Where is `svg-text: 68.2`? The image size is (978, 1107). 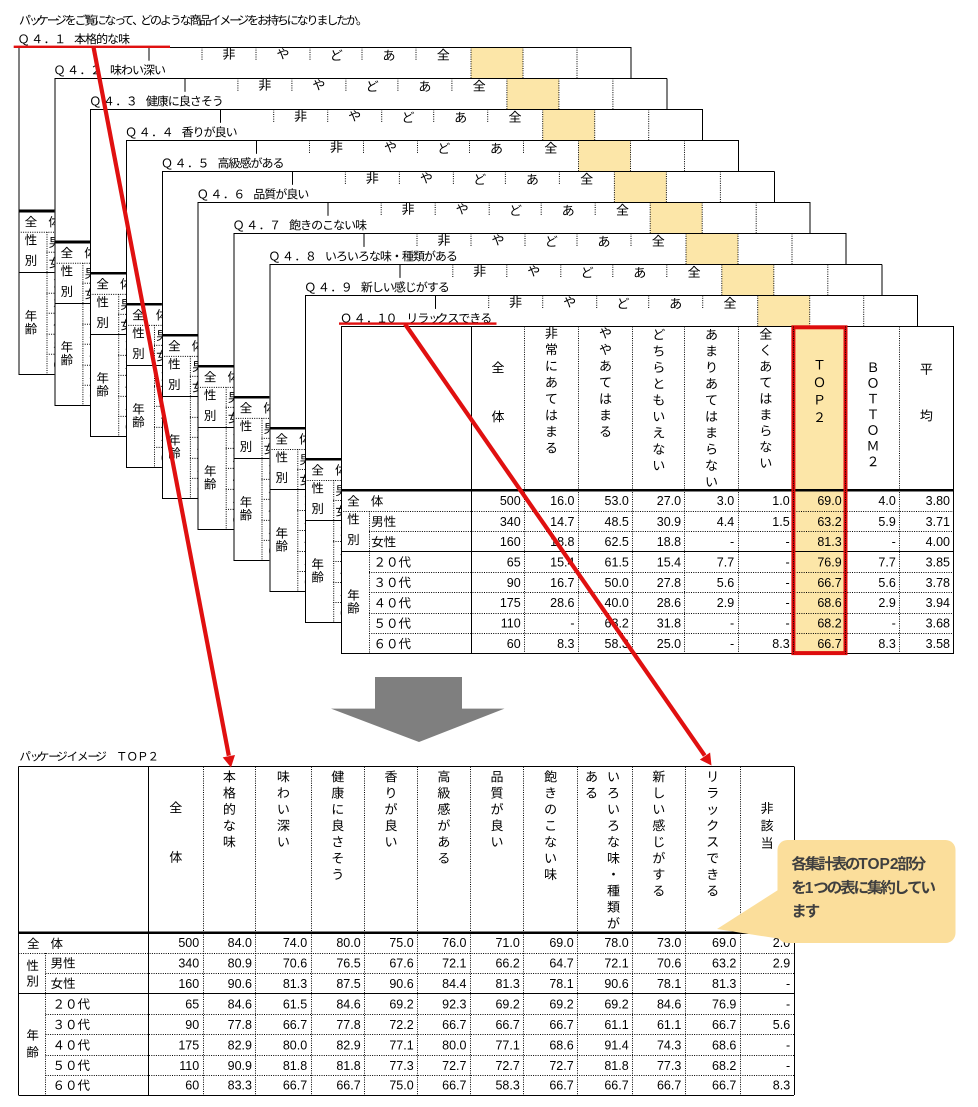
svg-text: 68.2 is located at coordinates (724, 1066).